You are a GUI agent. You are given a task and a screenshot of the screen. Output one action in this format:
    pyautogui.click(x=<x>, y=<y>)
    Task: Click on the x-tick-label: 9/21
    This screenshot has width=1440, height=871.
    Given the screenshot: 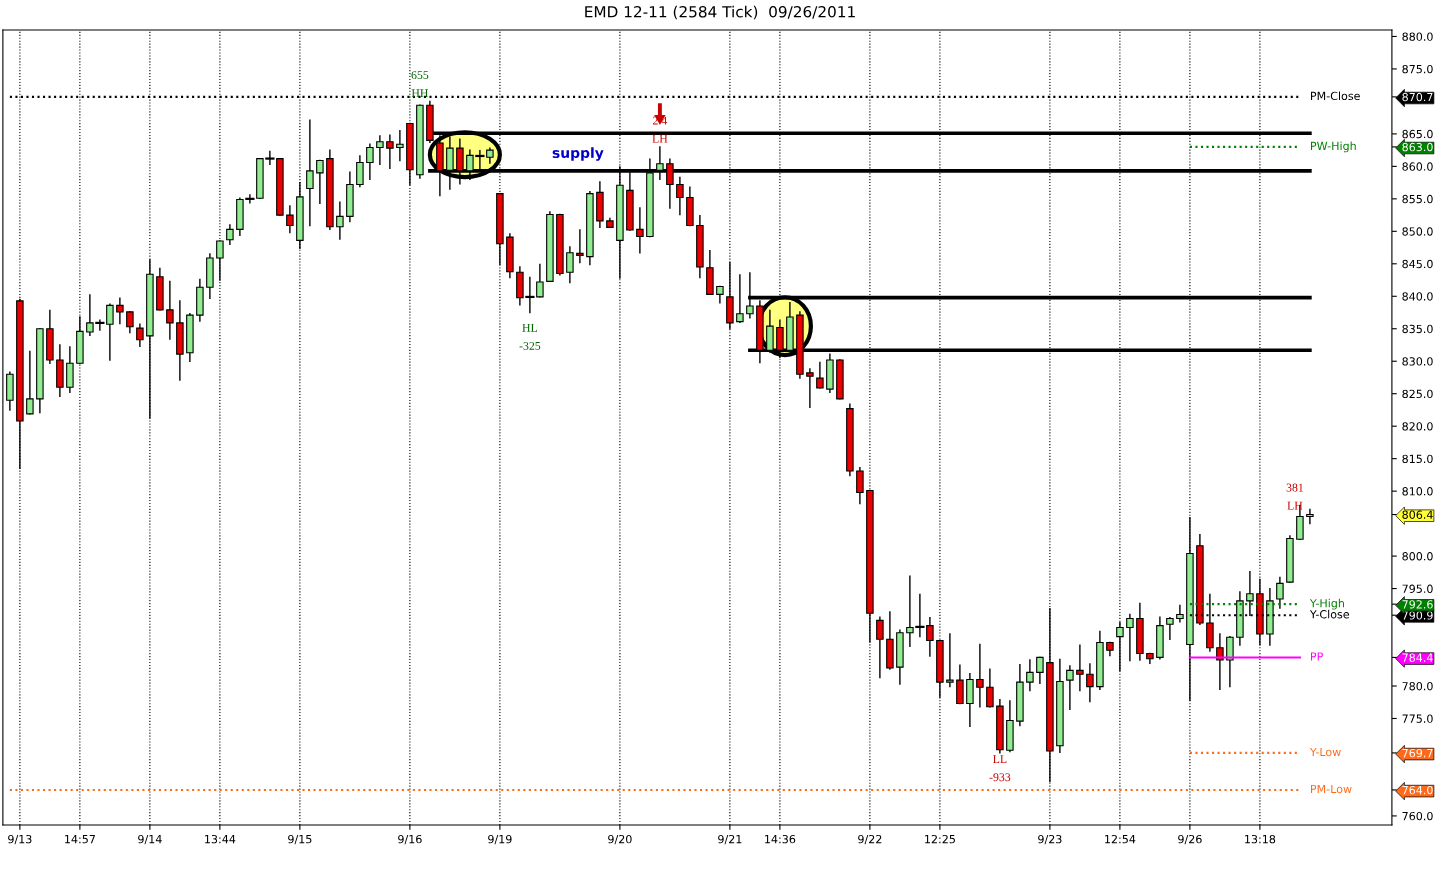 What is the action you would take?
    pyautogui.click(x=730, y=839)
    